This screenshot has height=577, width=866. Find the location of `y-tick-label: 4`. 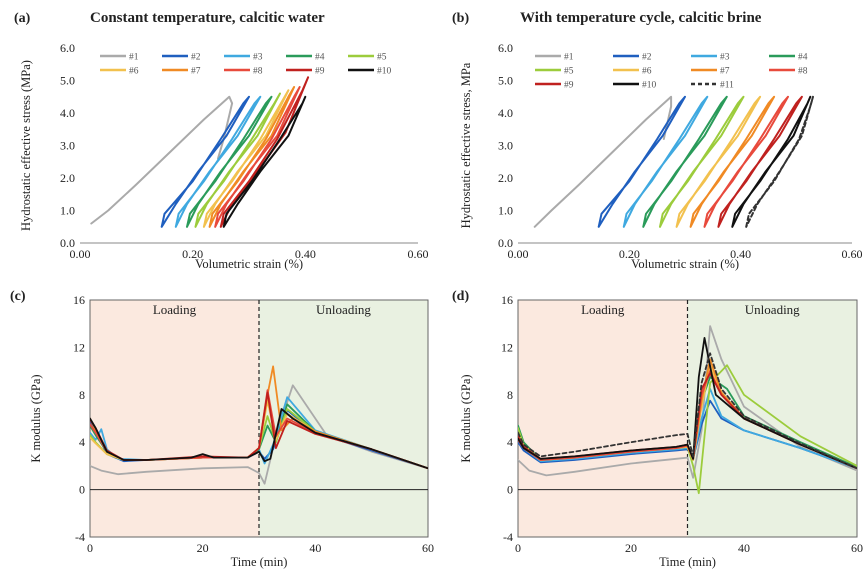

y-tick-label: 4 is located at coordinates (510, 442).